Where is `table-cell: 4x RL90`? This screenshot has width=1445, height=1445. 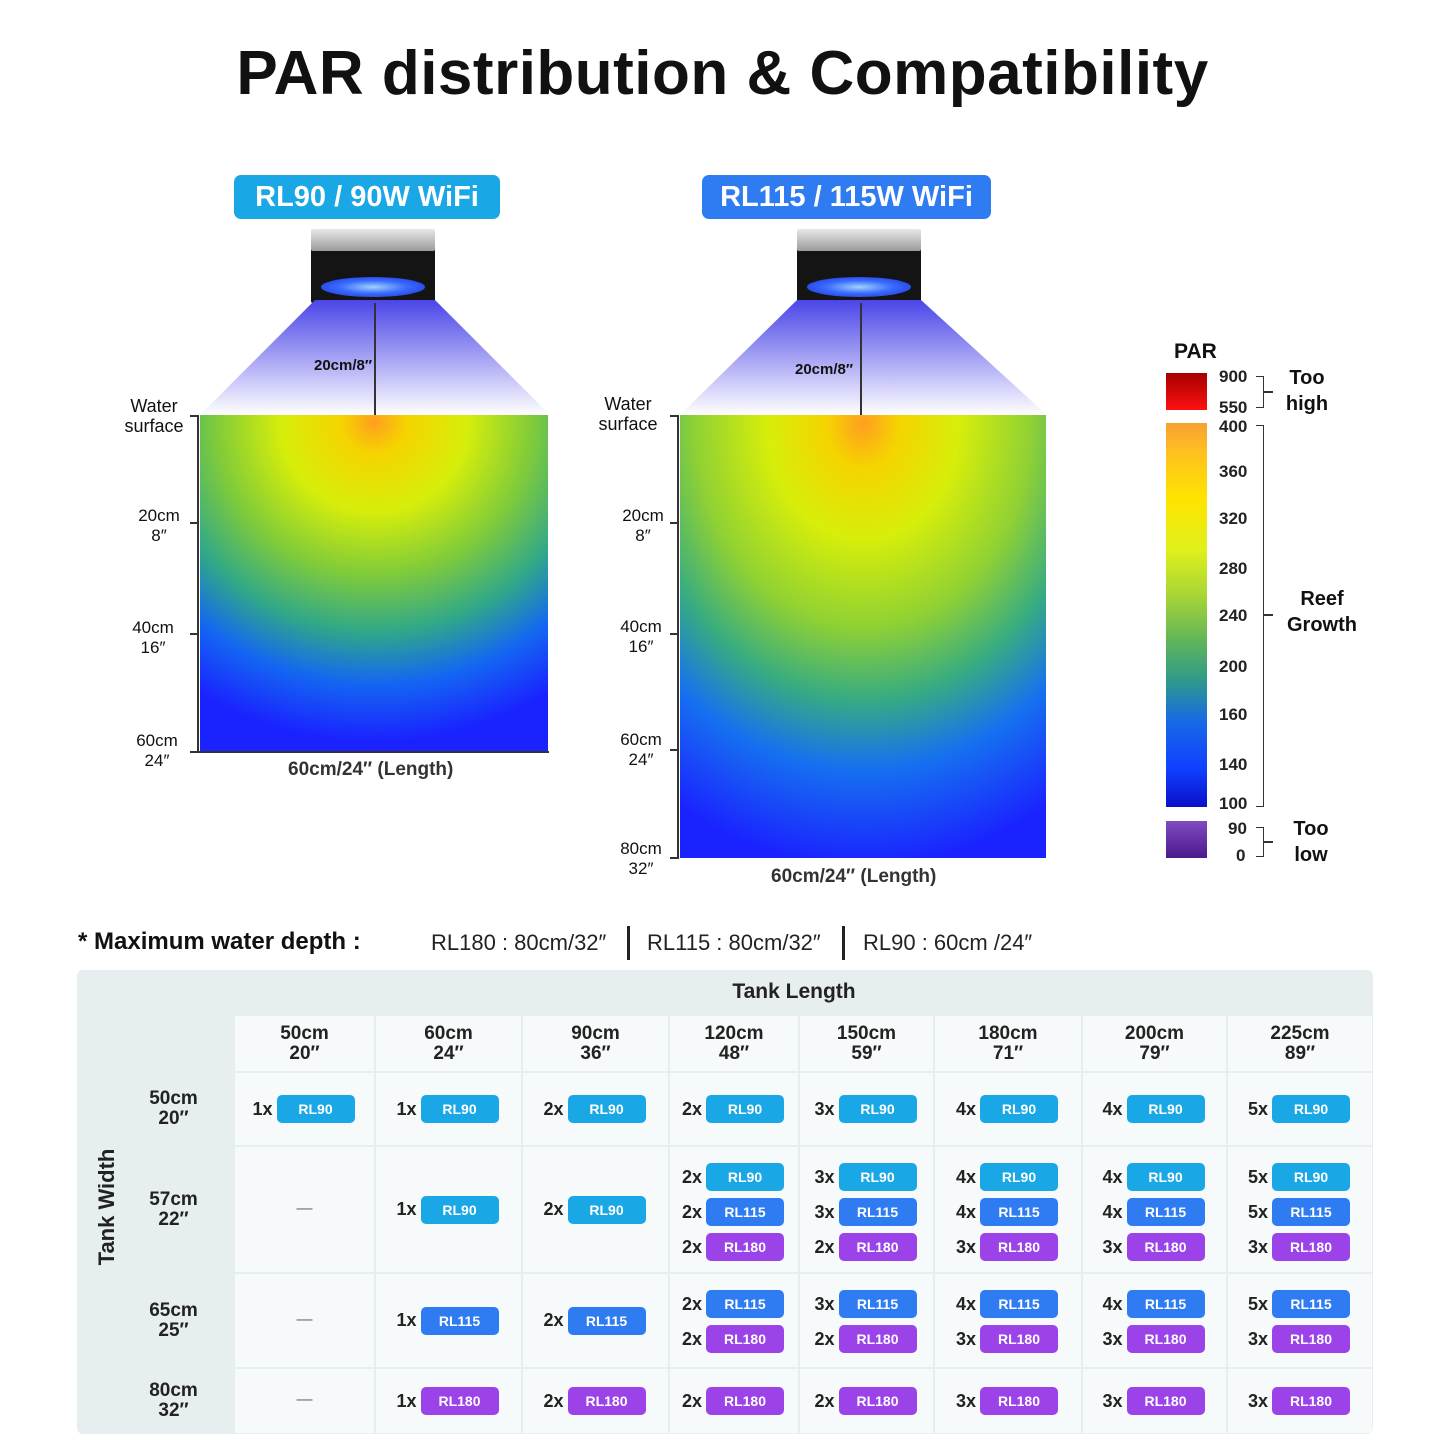
table-cell: 4x RL90 is located at coordinates (1154, 1109).